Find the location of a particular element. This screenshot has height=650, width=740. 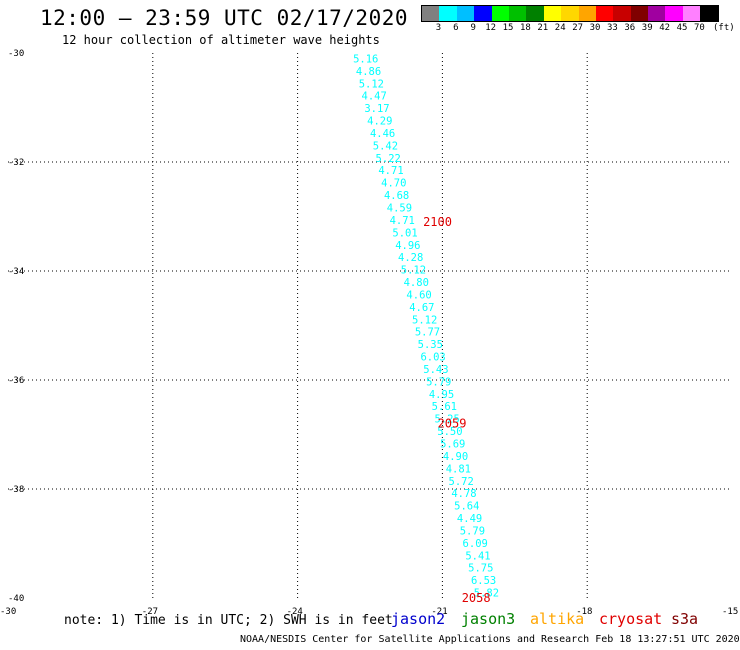

swh-value-label: 5.22 is located at coordinates (388, 159).